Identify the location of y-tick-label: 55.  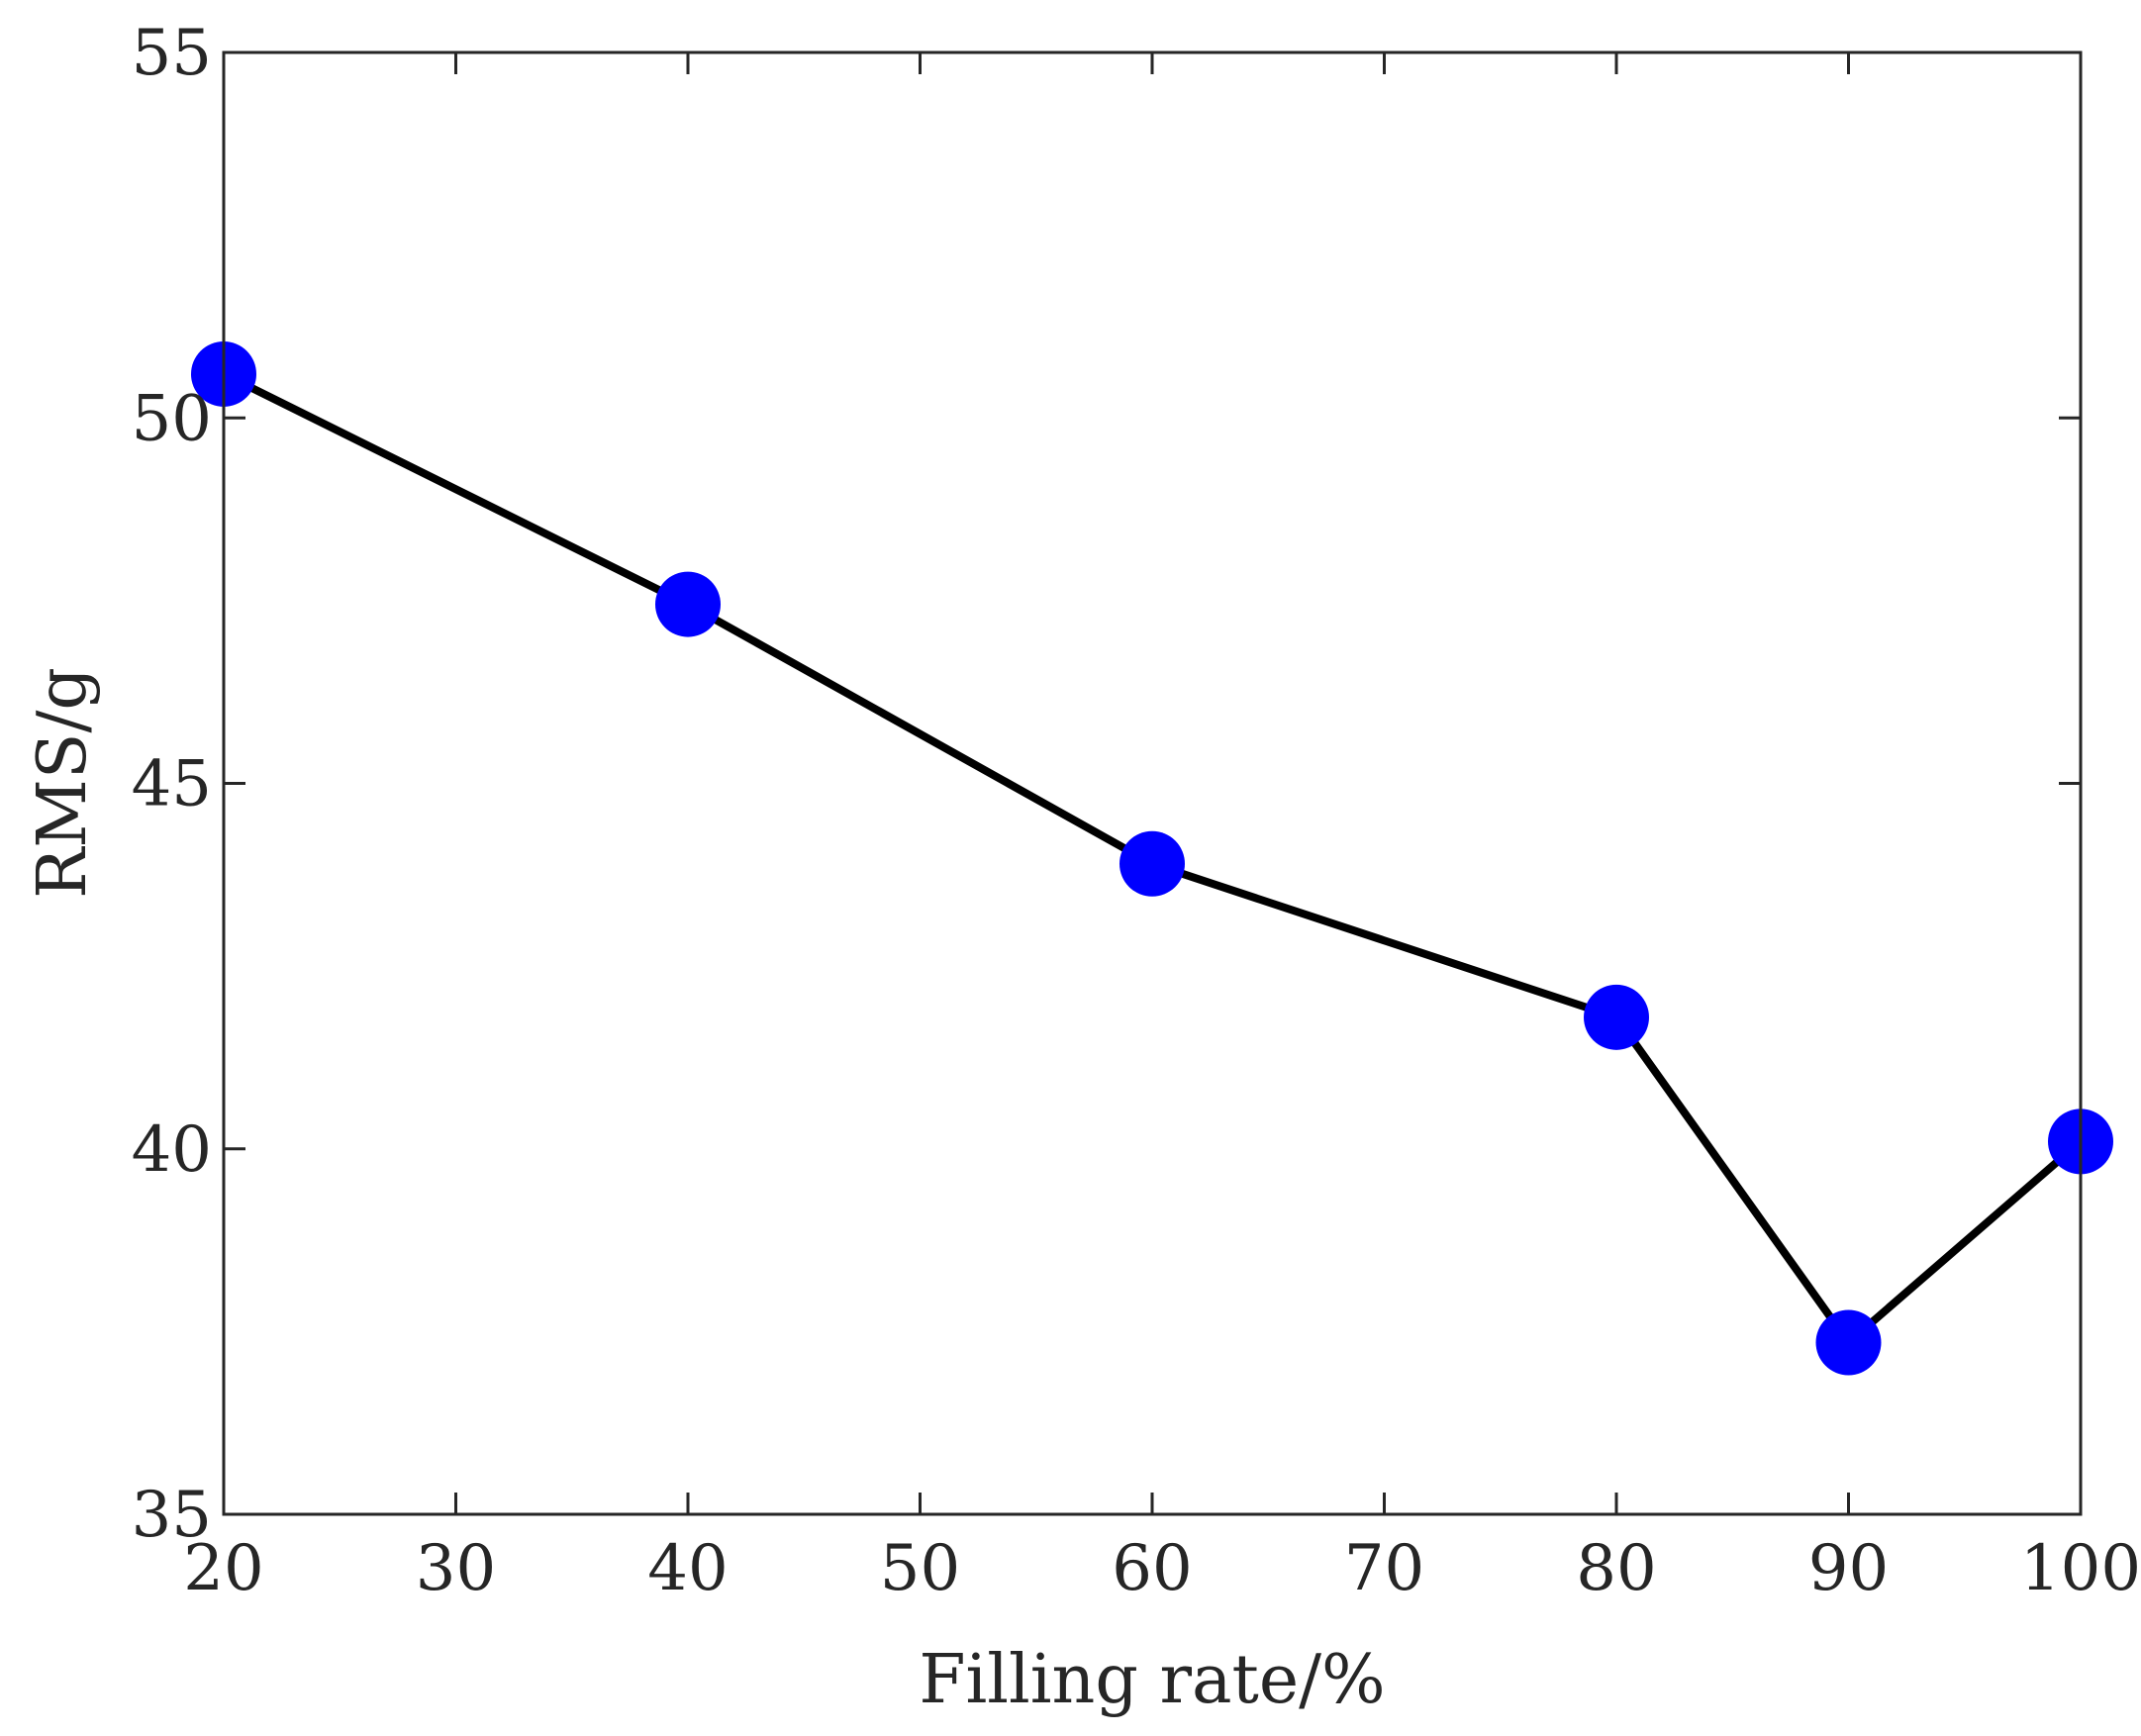
(172, 53).